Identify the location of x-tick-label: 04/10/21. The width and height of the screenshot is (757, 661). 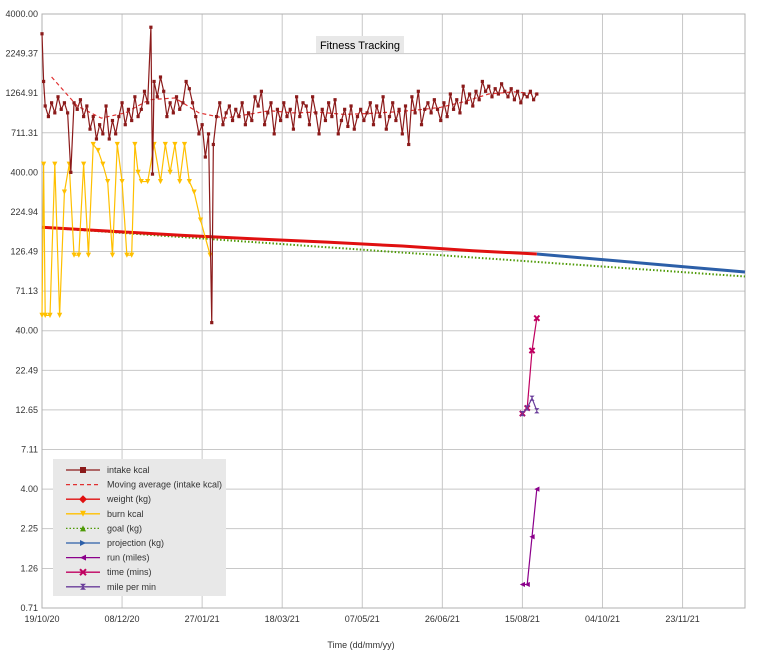
(602, 619).